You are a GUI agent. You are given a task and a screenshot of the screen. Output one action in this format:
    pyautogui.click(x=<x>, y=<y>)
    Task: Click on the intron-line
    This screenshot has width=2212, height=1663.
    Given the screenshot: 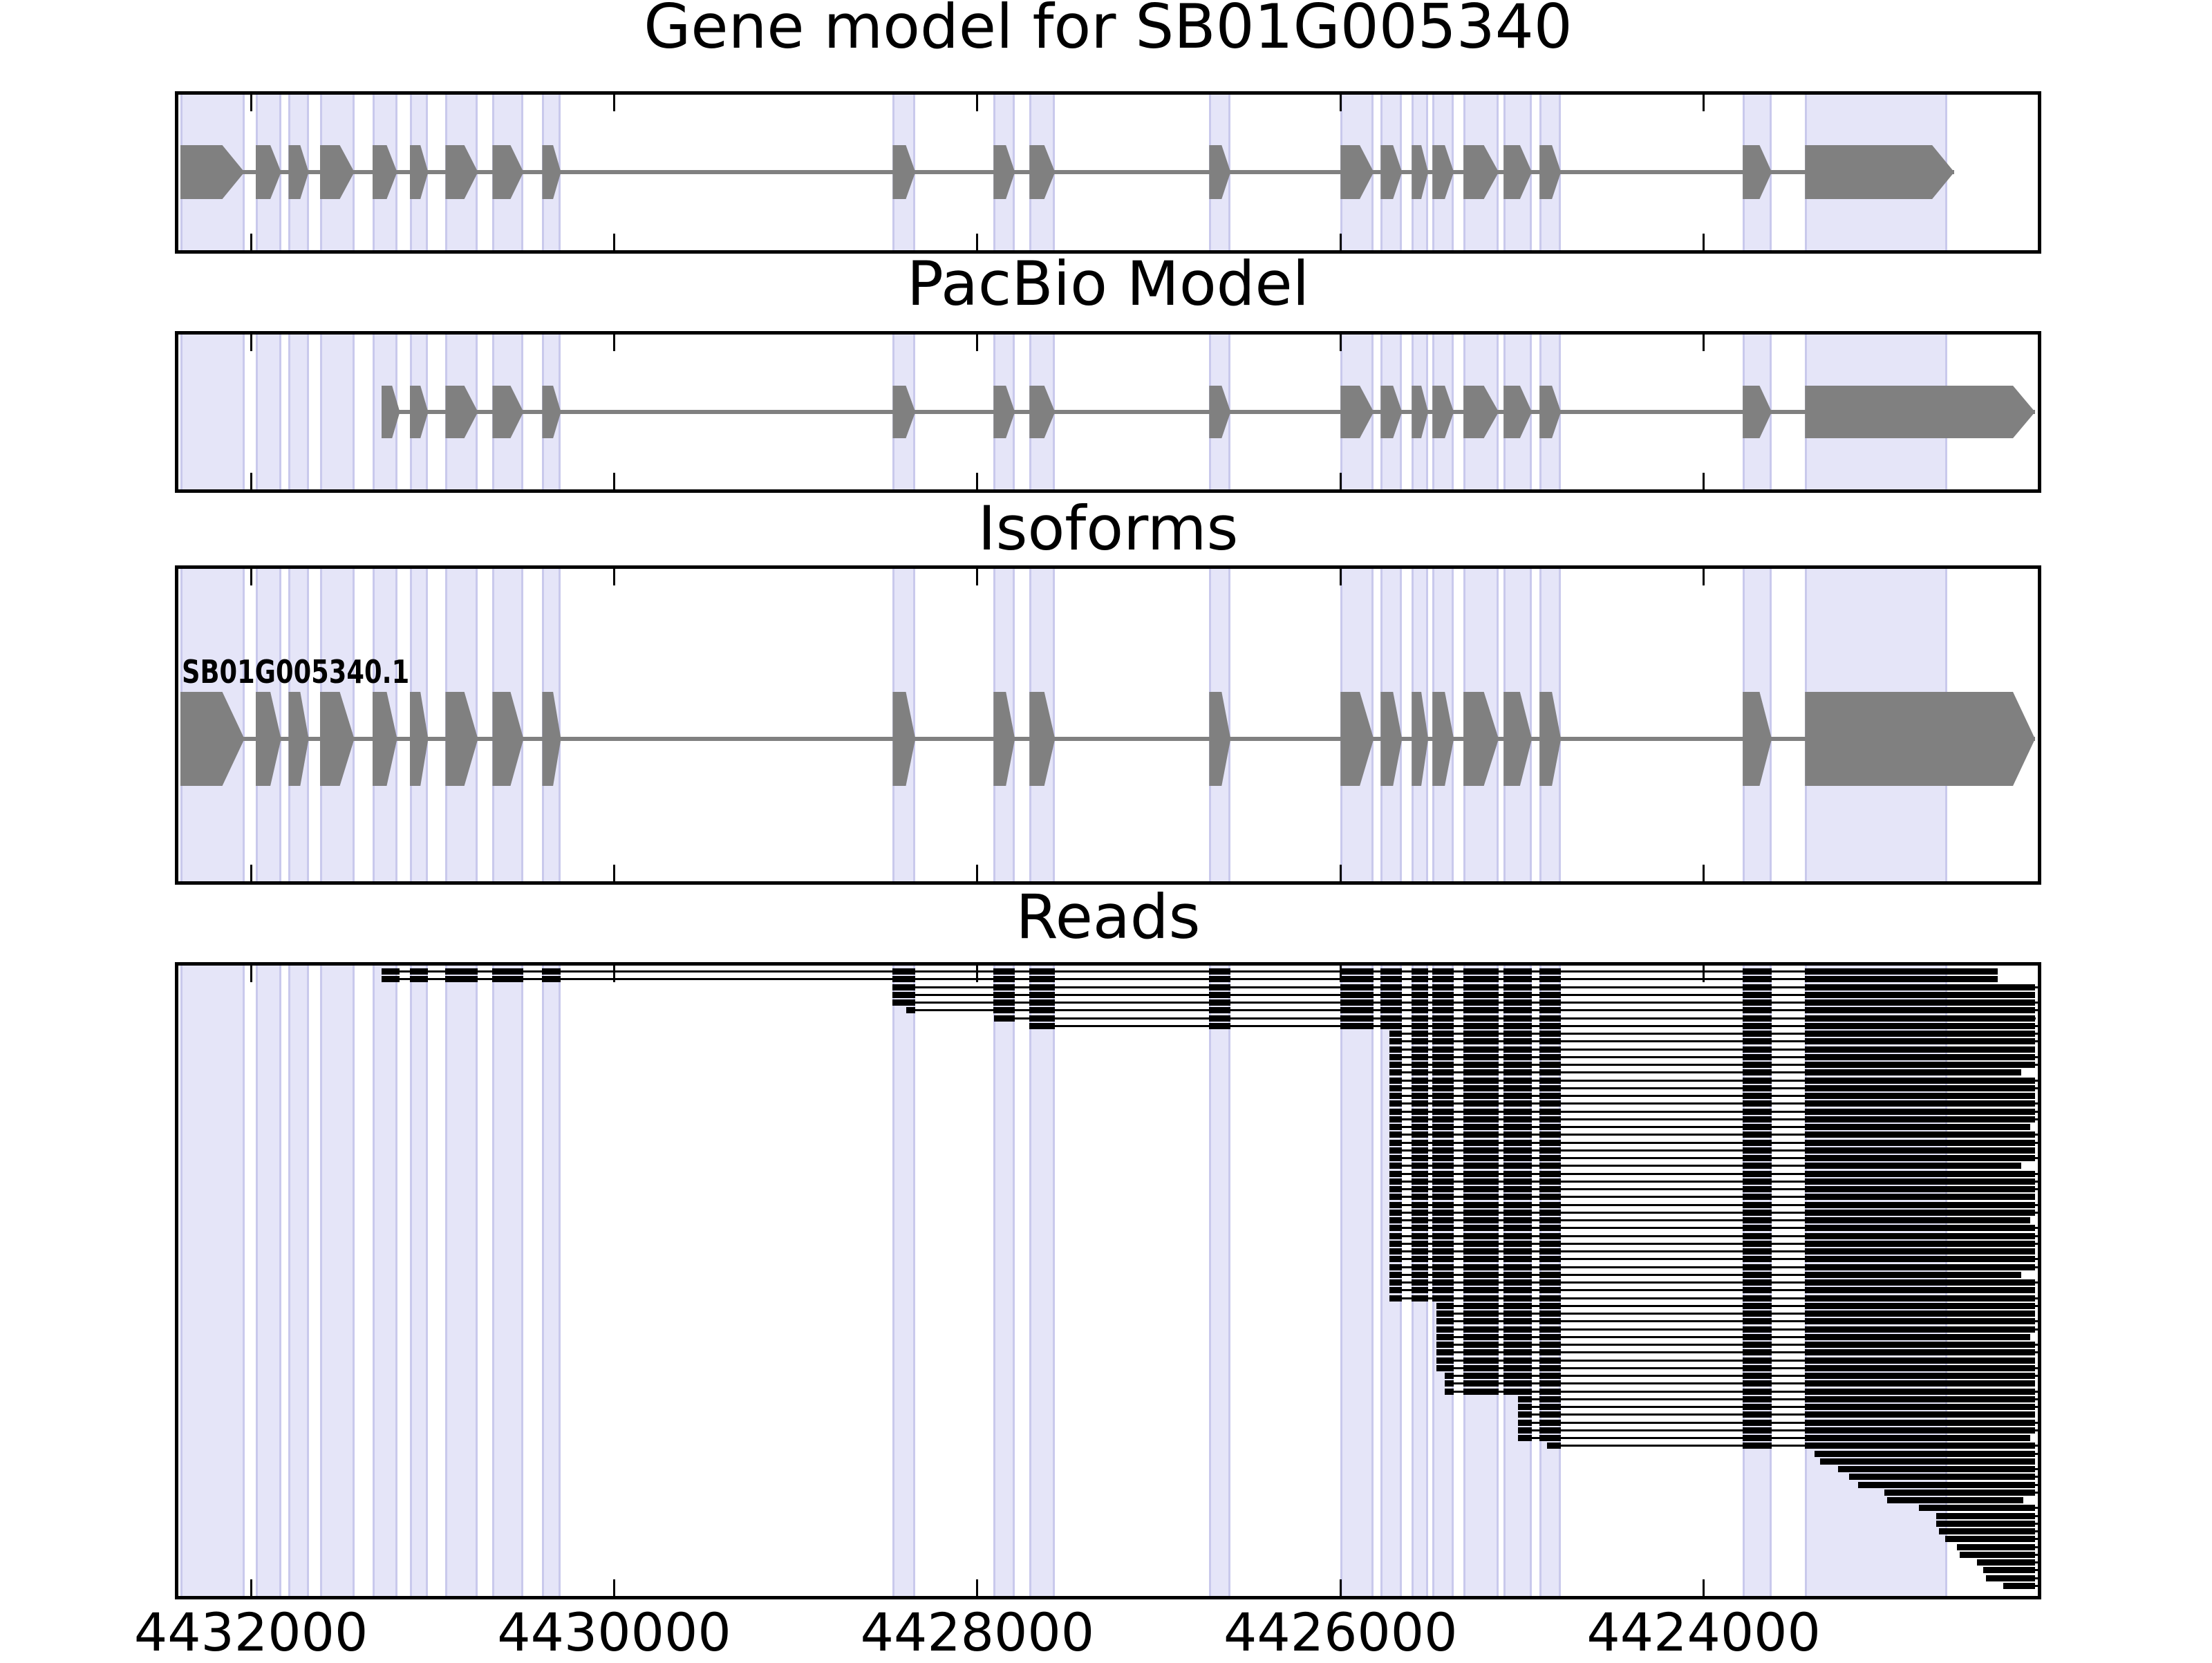 What is the action you would take?
    pyautogui.click(x=1067, y=172)
    